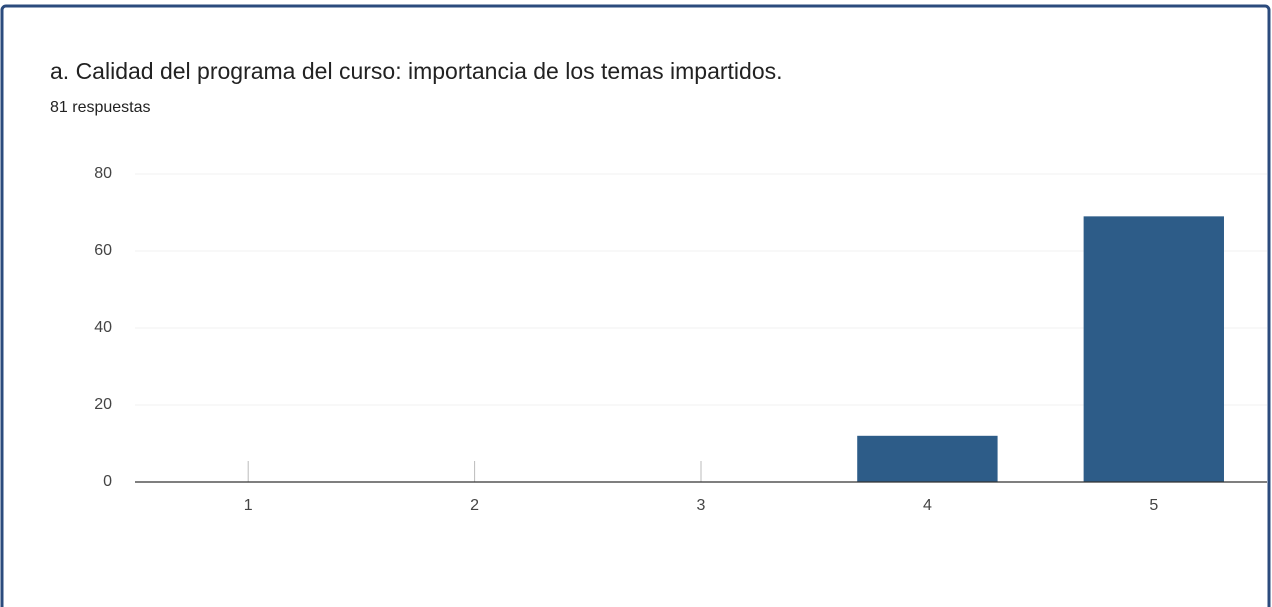  I want to click on x-tick-label: 2, so click(474, 505).